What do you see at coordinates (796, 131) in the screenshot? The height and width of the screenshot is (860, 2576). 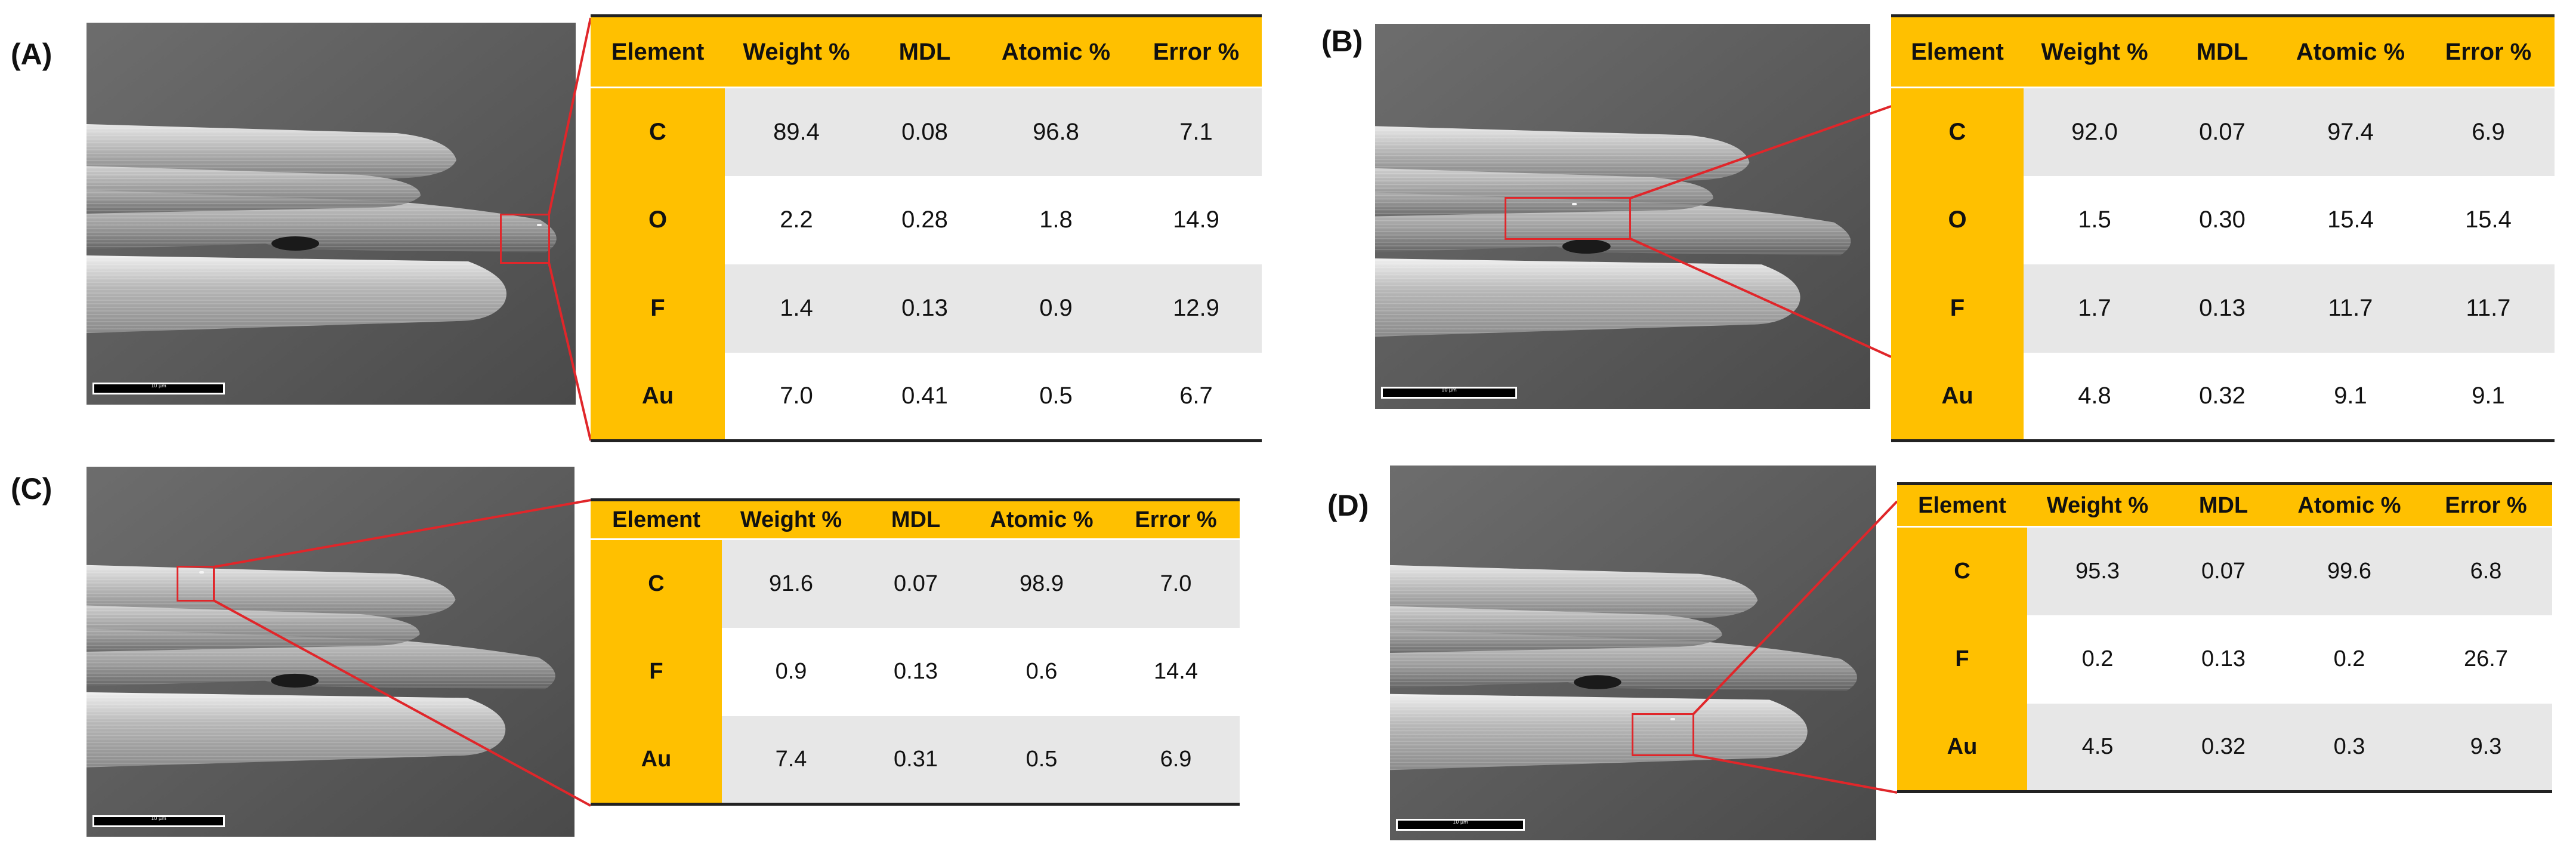 I see `weight-cell: 89.4` at bounding box center [796, 131].